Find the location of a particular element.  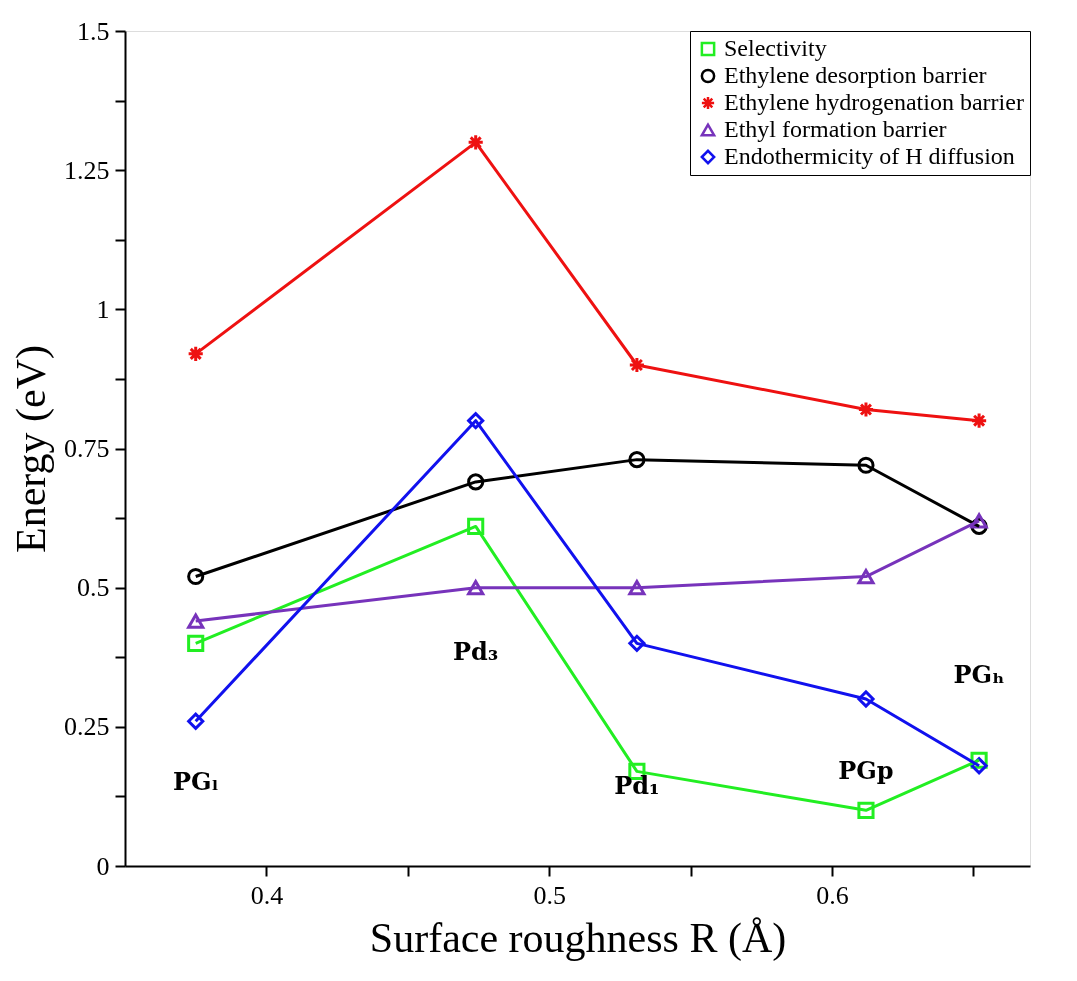

legend-label: Ethylene hydrogenation barrier is located at coordinates (874, 102).